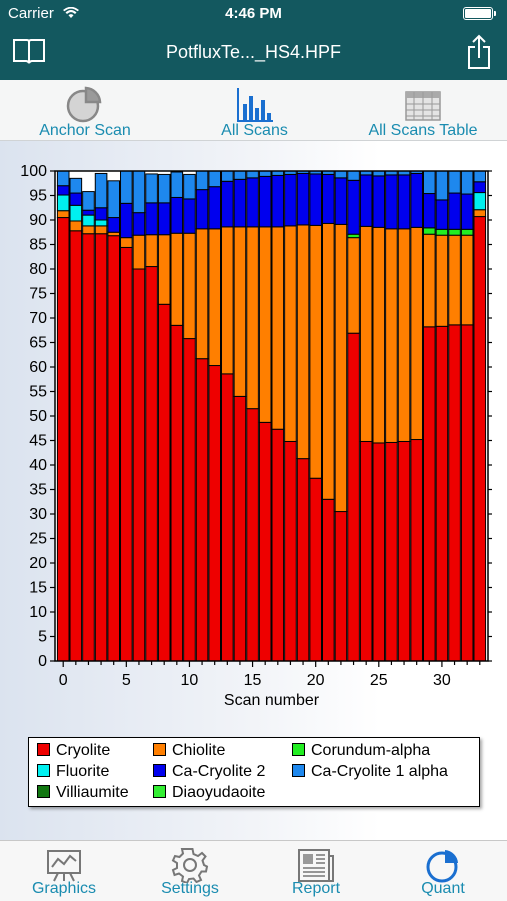 The image size is (507, 901). I want to click on tab-settings-label: Settings, so click(190, 888).